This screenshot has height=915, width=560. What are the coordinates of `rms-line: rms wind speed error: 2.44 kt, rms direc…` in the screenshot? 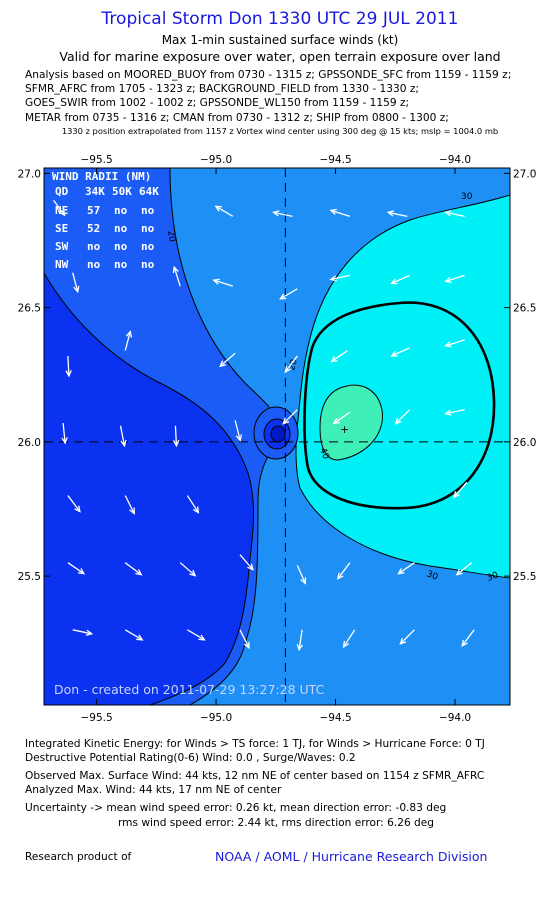 It's located at (276, 823).